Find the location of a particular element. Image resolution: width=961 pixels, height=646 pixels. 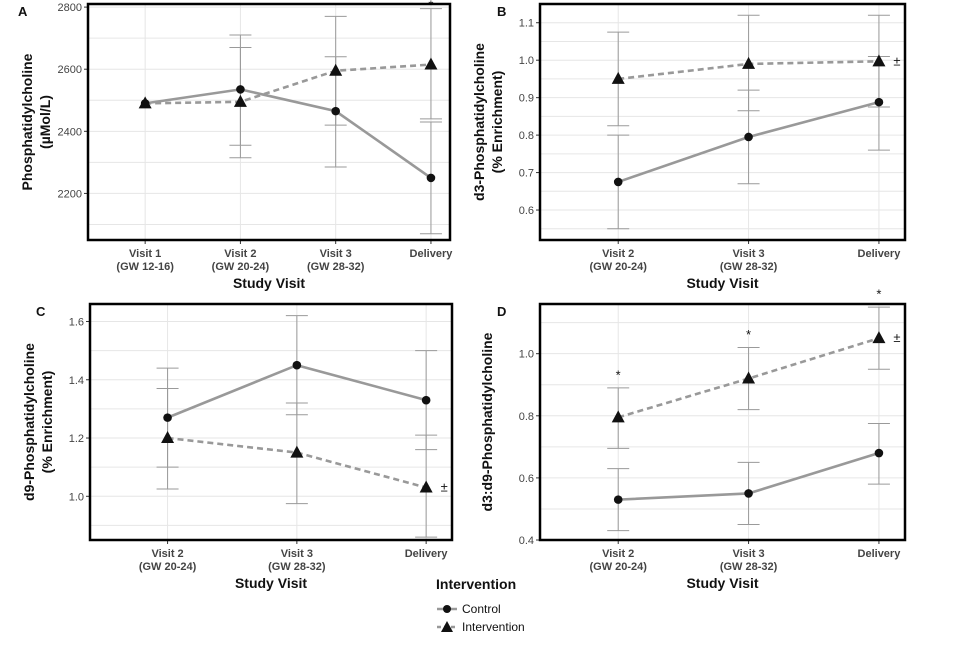

y-axis-title-line: d3:d9-Phosphatidylcholine is located at coordinates (487, 421).